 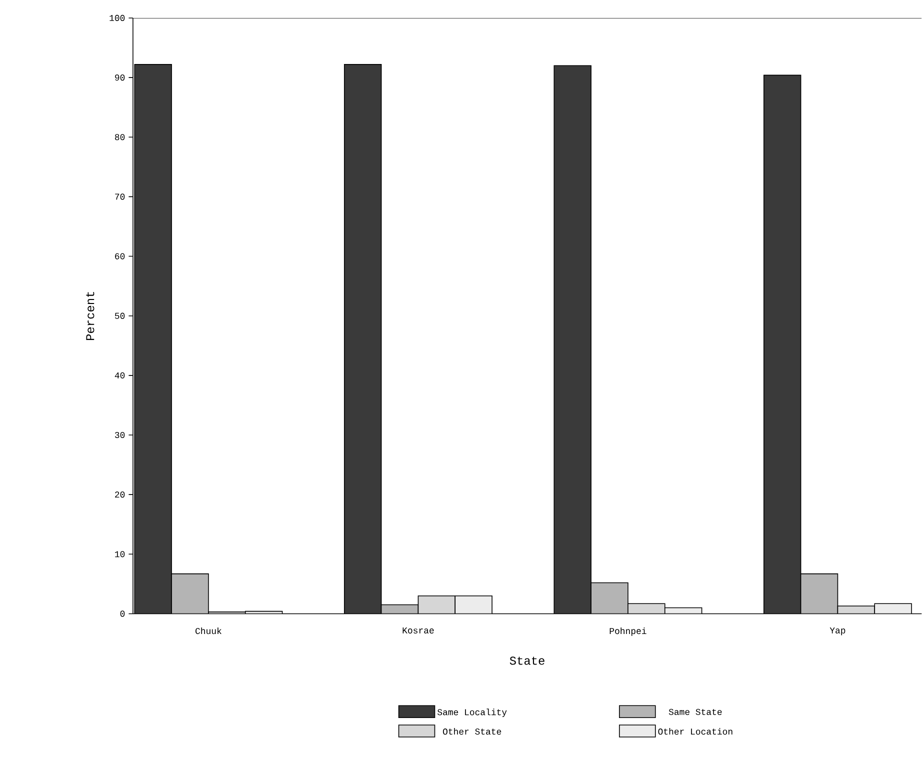 I want to click on y-tick-label: 0, so click(x=122, y=613).